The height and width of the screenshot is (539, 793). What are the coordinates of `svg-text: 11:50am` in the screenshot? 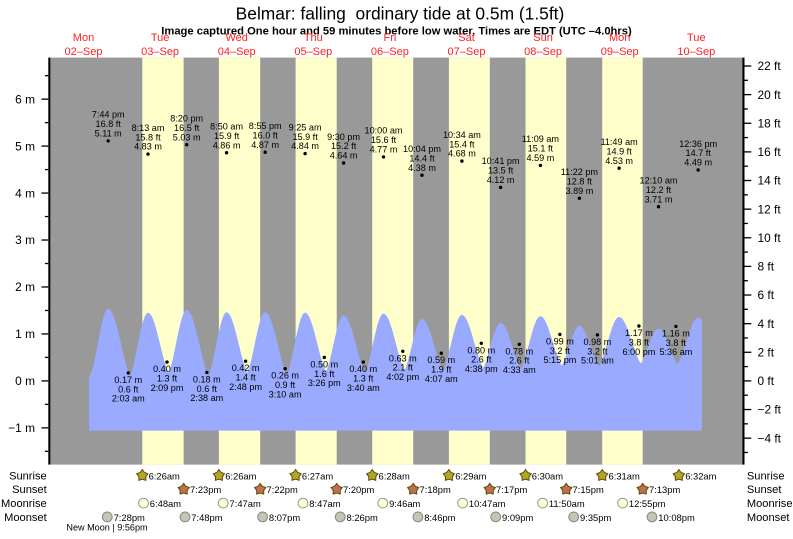 It's located at (567, 503).